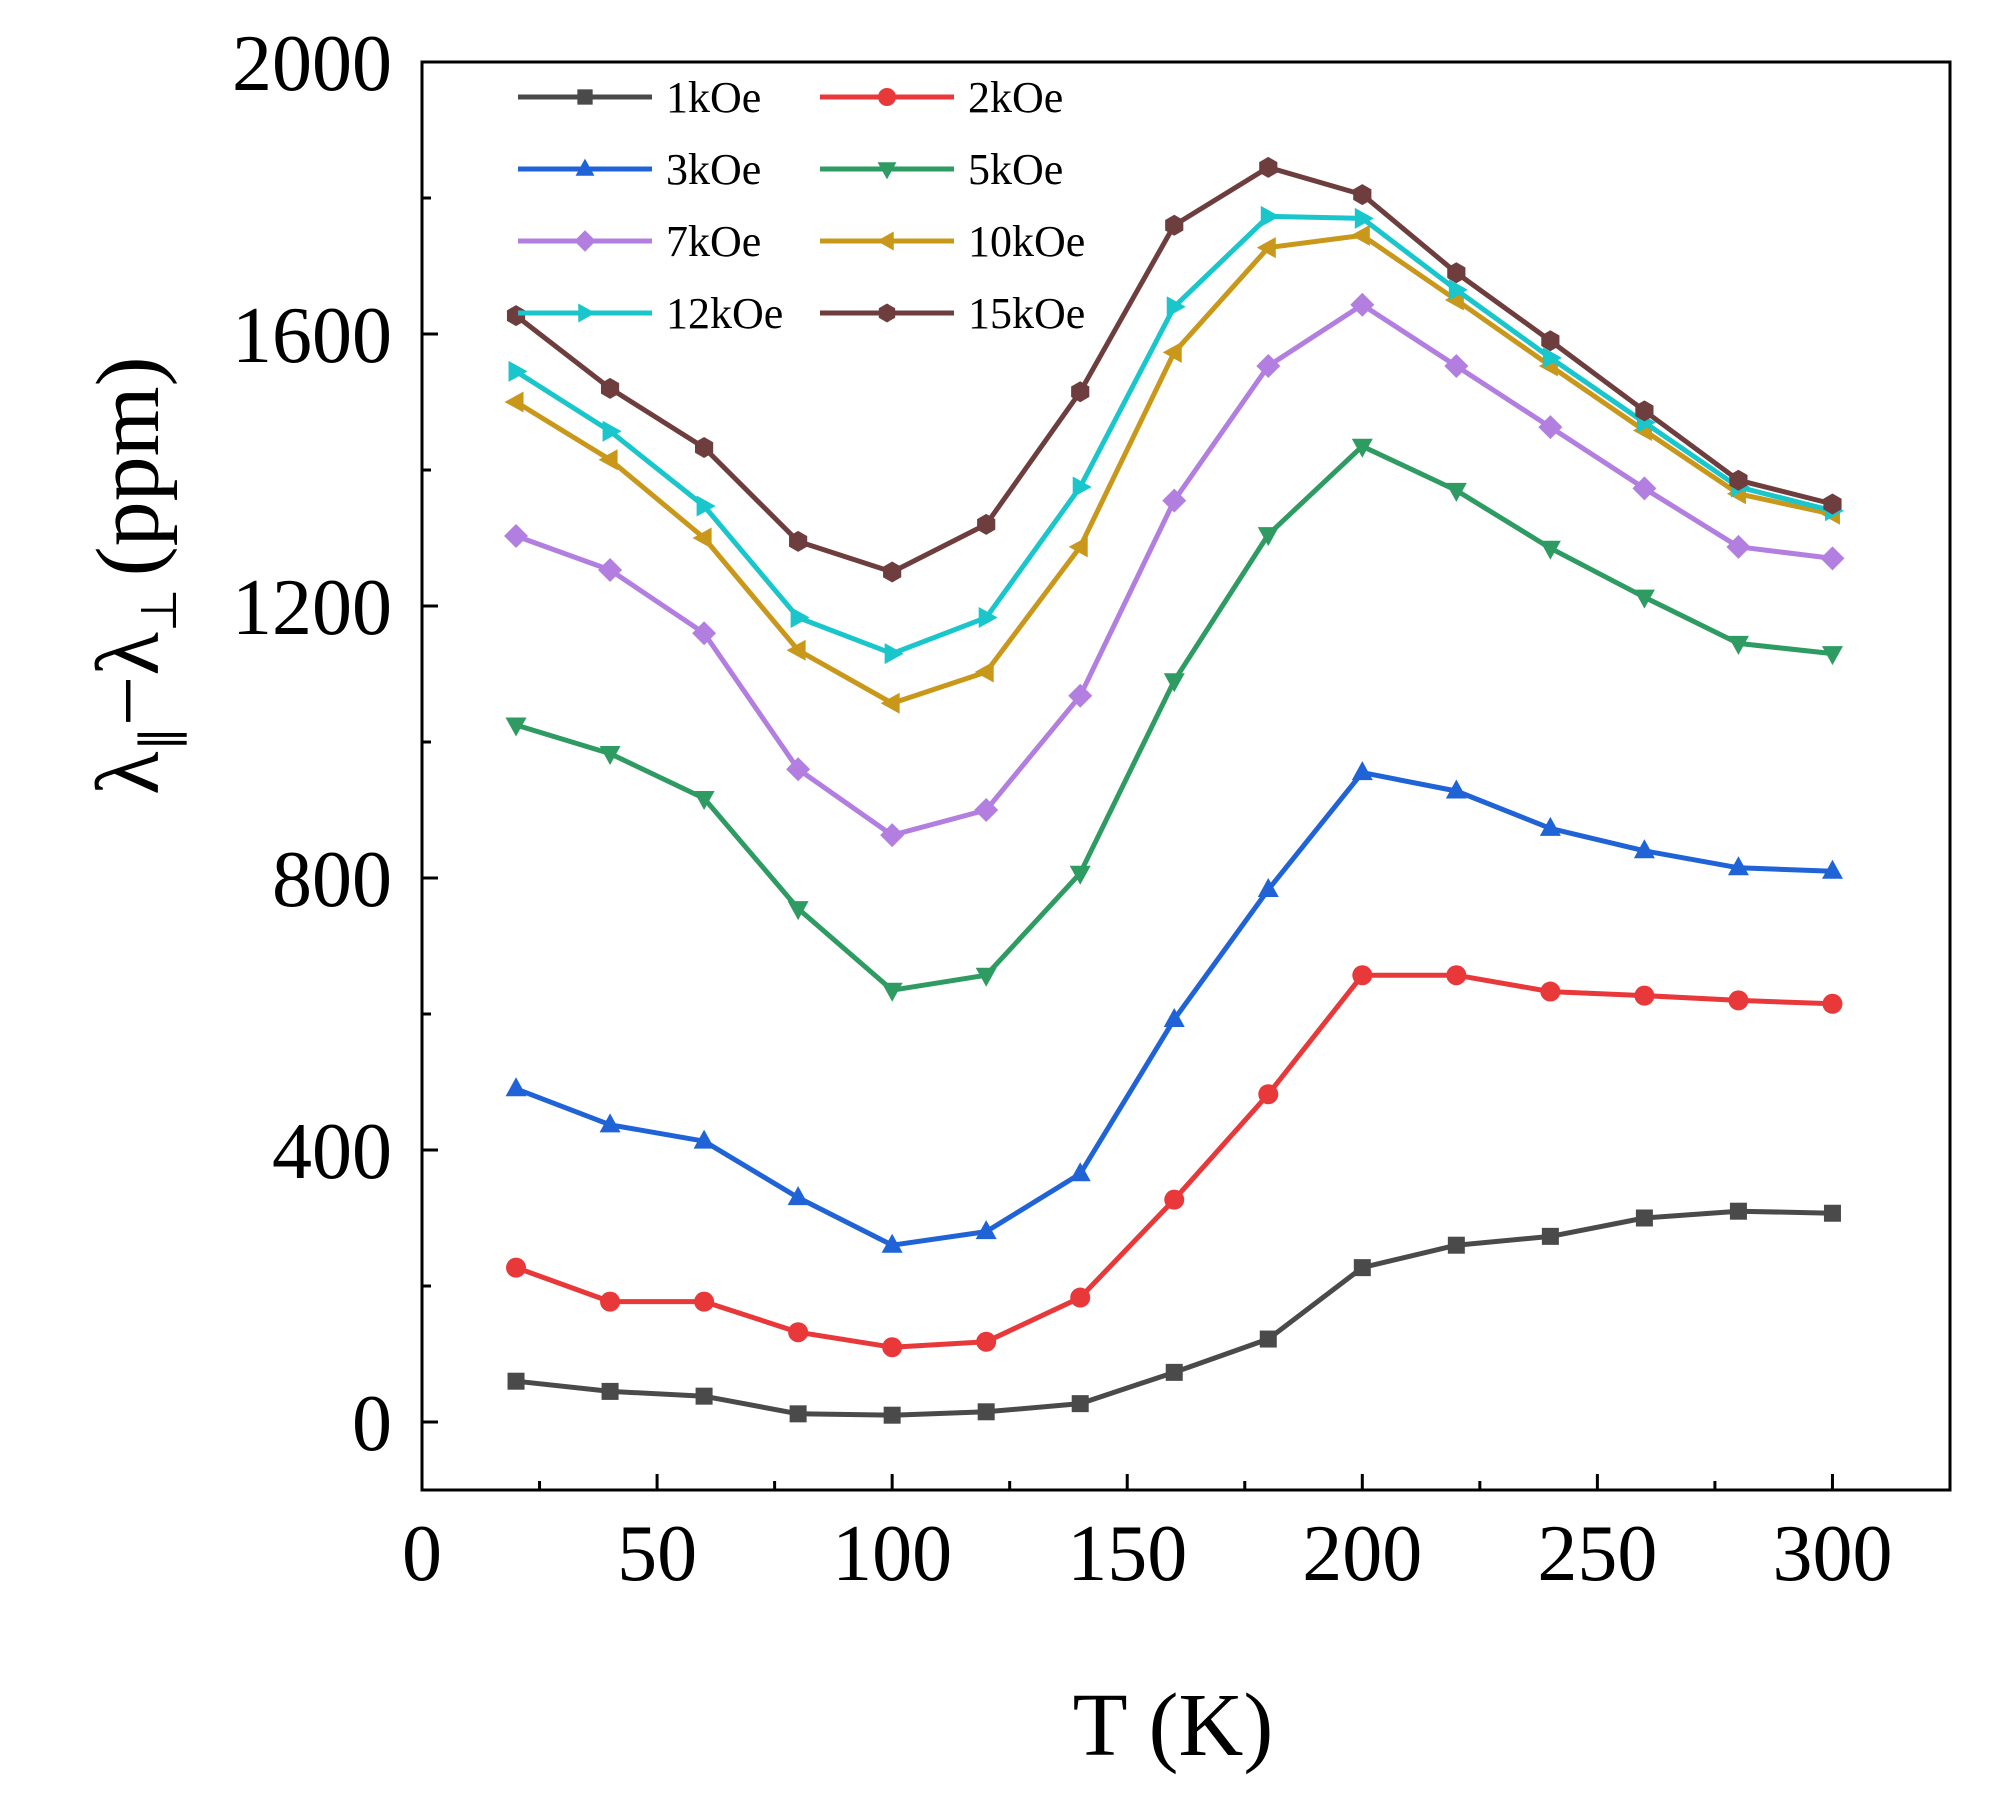 This screenshot has height=1797, width=2000. Describe the element at coordinates (724, 313) in the screenshot. I see `legend-label: 12kOe` at that location.